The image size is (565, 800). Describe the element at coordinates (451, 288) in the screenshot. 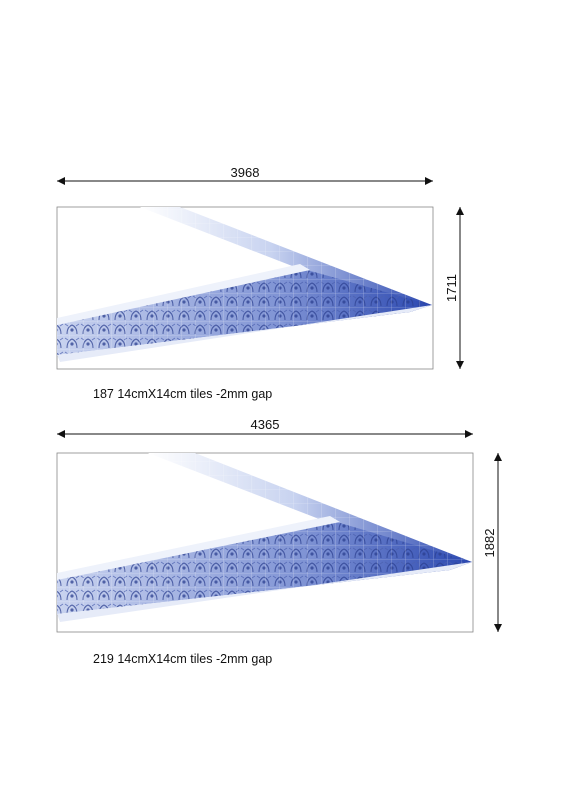

I see `height-label-1: 1711` at that location.